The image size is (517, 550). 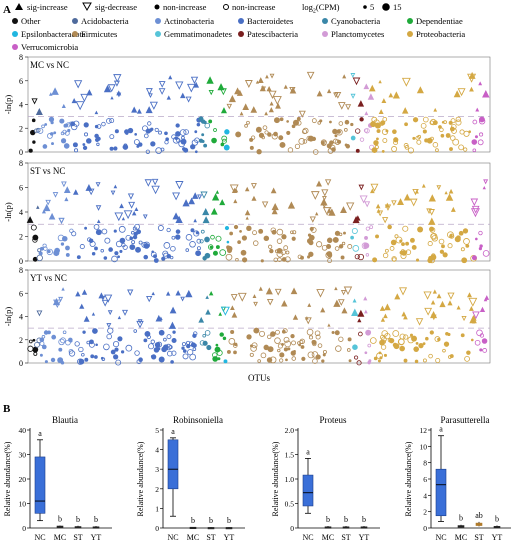 What do you see at coordinates (8, 317) in the screenshot?
I see `y-axis-label: -ln(p)` at bounding box center [8, 317].